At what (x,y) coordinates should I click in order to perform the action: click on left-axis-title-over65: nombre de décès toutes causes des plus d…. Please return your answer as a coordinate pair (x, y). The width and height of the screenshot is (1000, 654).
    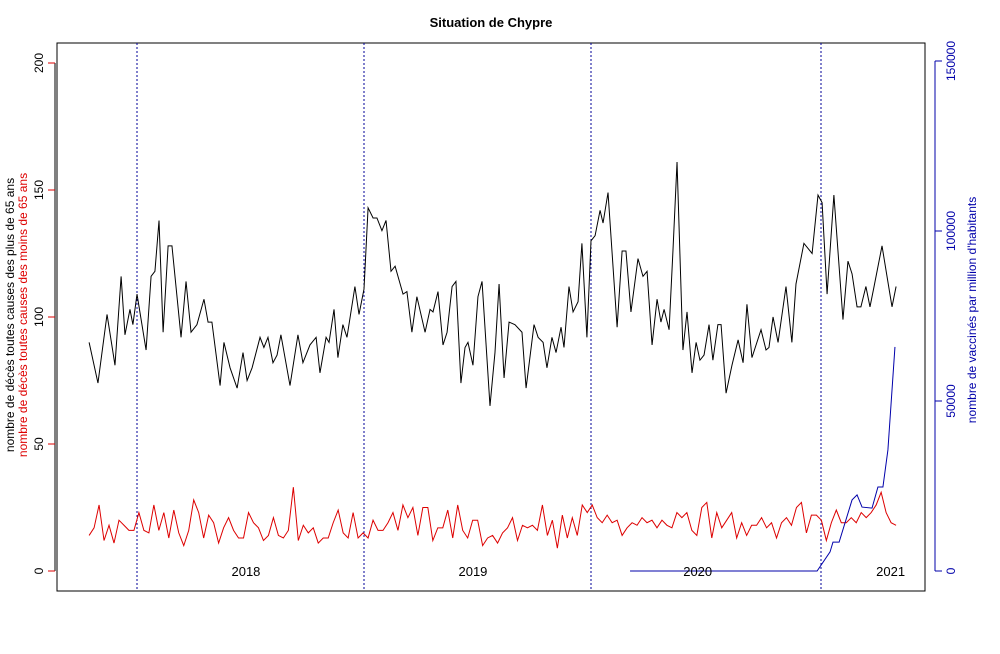
    Looking at the image, I should click on (10, 315).